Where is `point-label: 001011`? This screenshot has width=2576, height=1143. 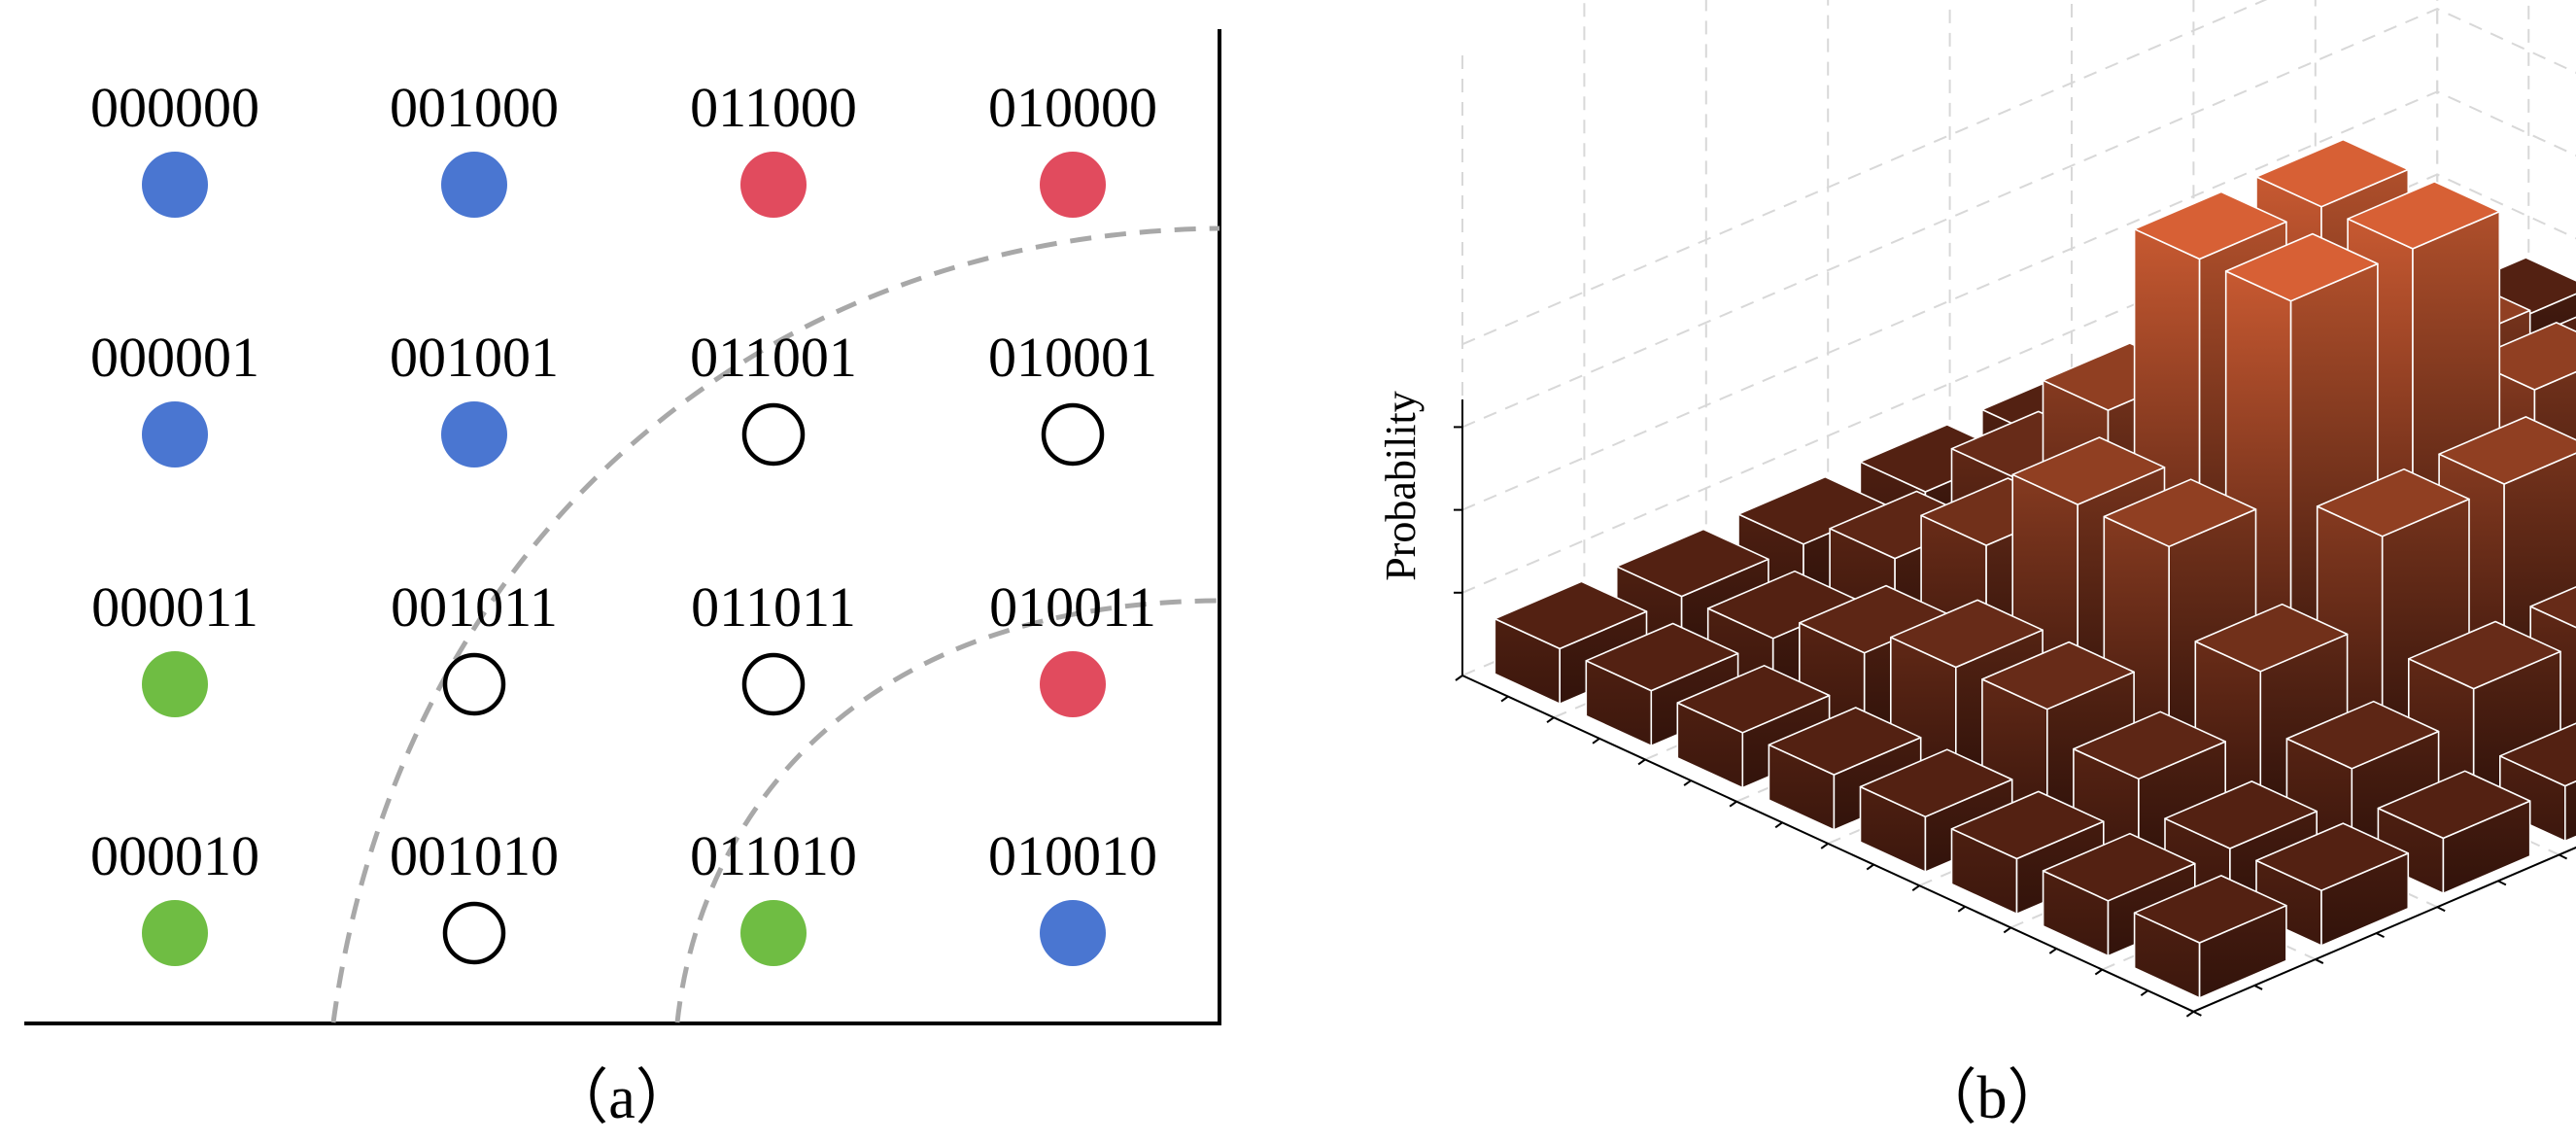
point-label: 001011 is located at coordinates (474, 607).